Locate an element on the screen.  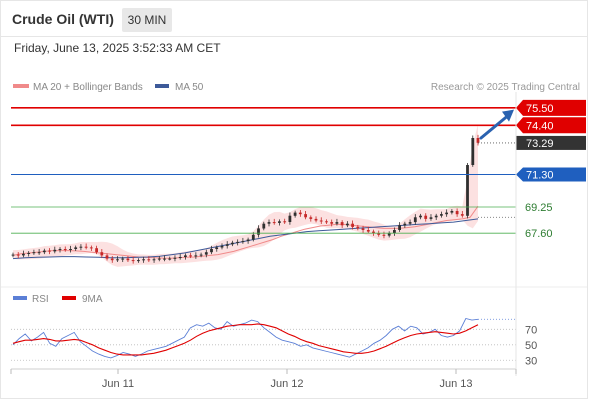
resistance-label: 75.50 is located at coordinates (540, 109).